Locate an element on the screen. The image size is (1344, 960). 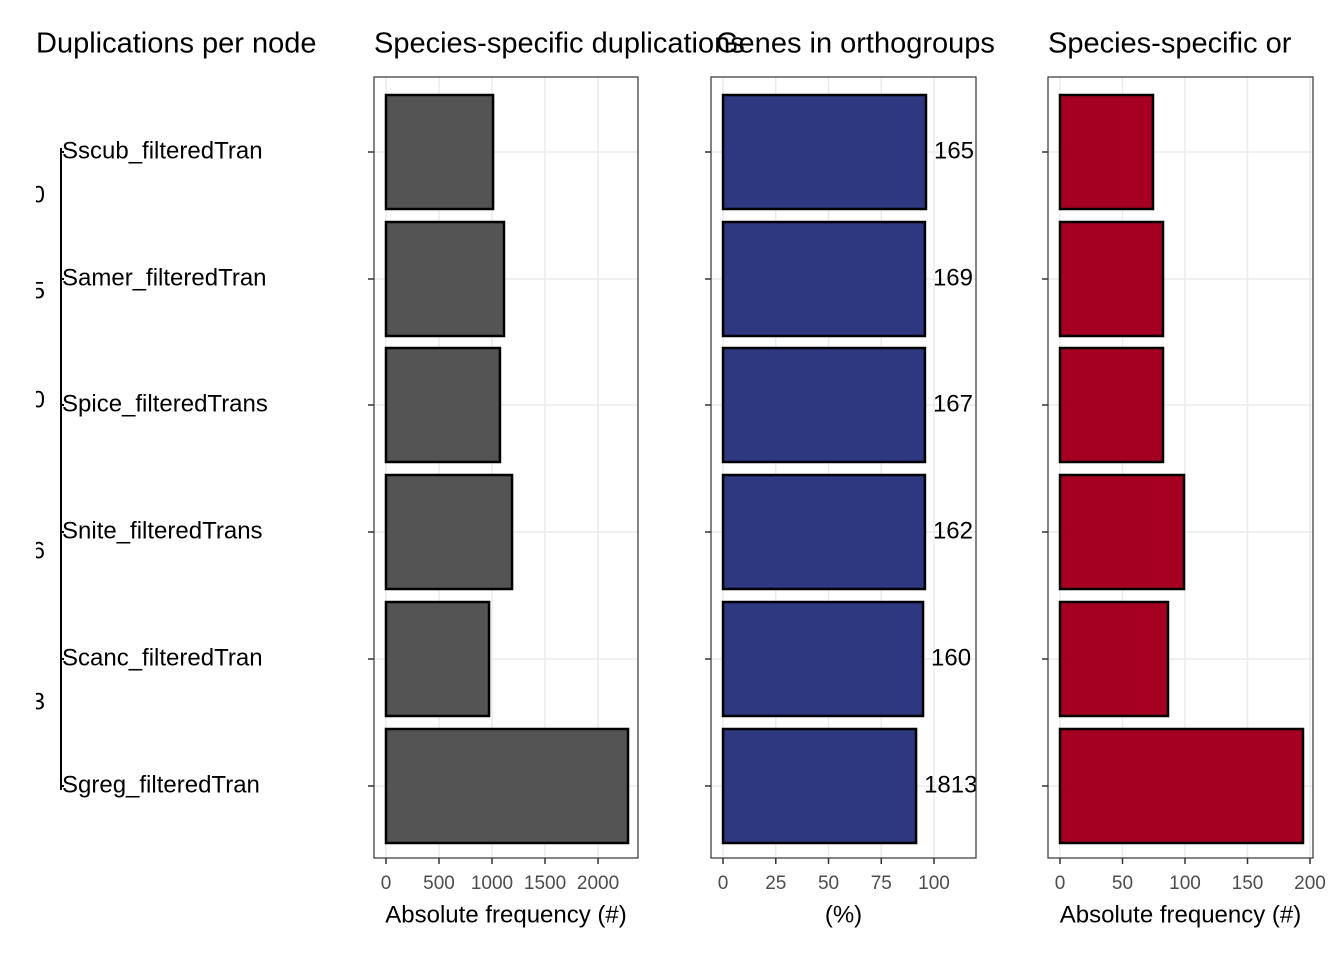
panel-title: Species-specific duplications is located at coordinates (559, 44).